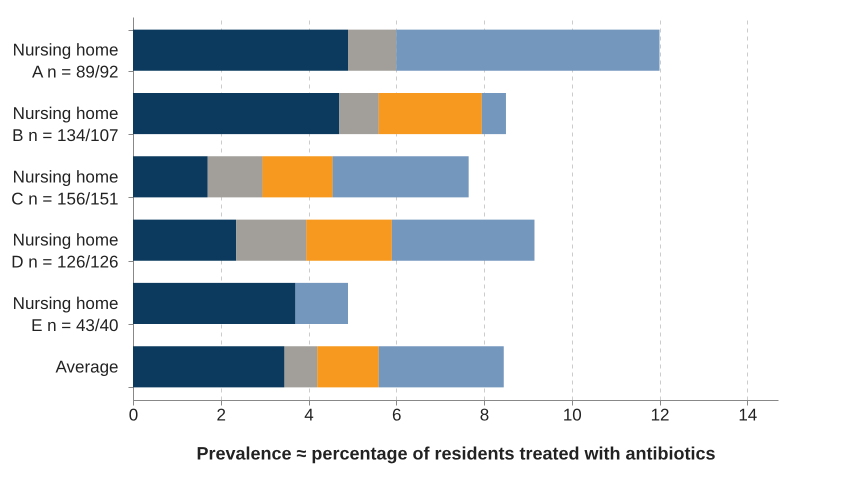  Describe the element at coordinates (660, 415) in the screenshot. I see `x-tick-label: 12` at that location.